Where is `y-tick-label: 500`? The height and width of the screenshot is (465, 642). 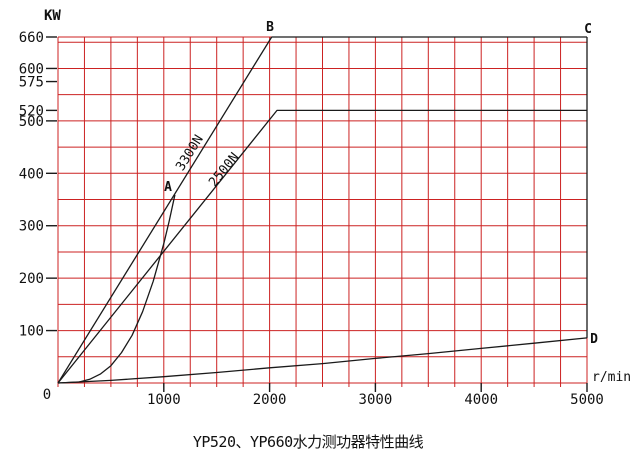 y-tick-label: 500 is located at coordinates (31, 122).